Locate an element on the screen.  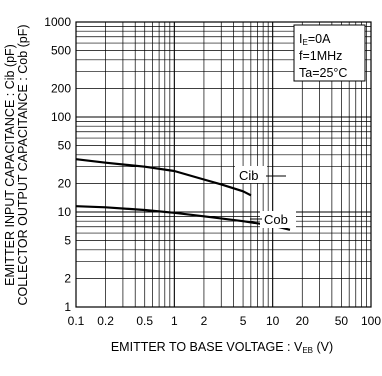
y-tick-label: 500 is located at coordinates (61, 51).